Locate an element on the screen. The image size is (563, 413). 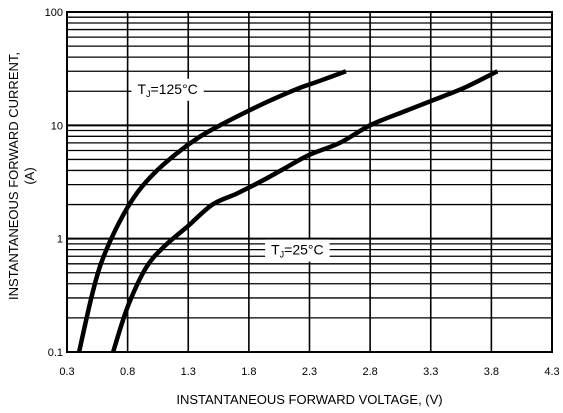
x-tick-label: 3.3 is located at coordinates (430, 372).